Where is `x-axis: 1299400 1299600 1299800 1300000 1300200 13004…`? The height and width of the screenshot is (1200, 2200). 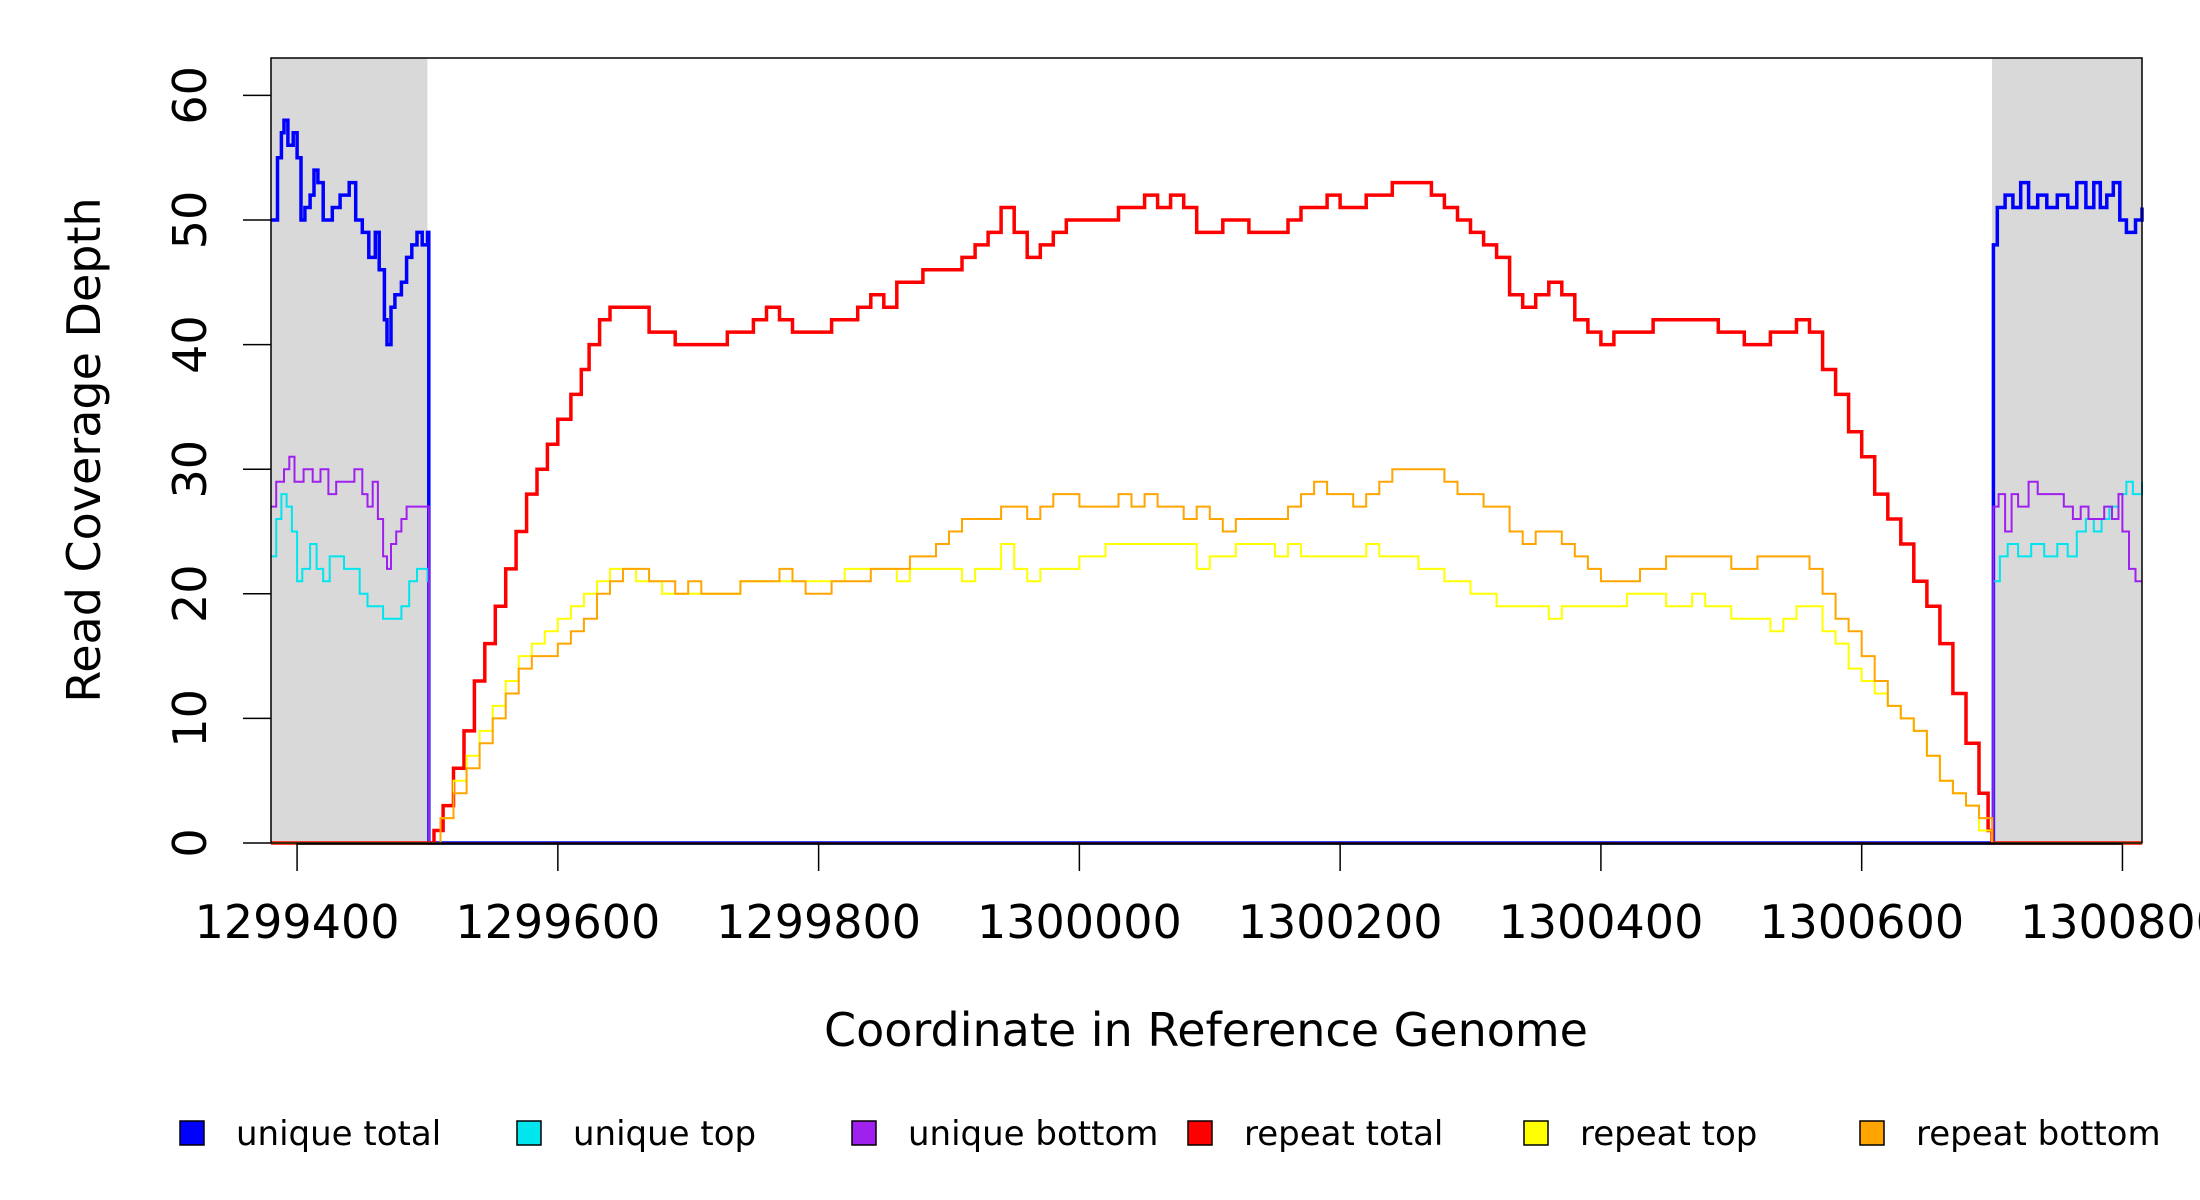
x-axis: 1299400 1299600 1299800 1300000 1300200 13004… is located at coordinates (1197, 896).